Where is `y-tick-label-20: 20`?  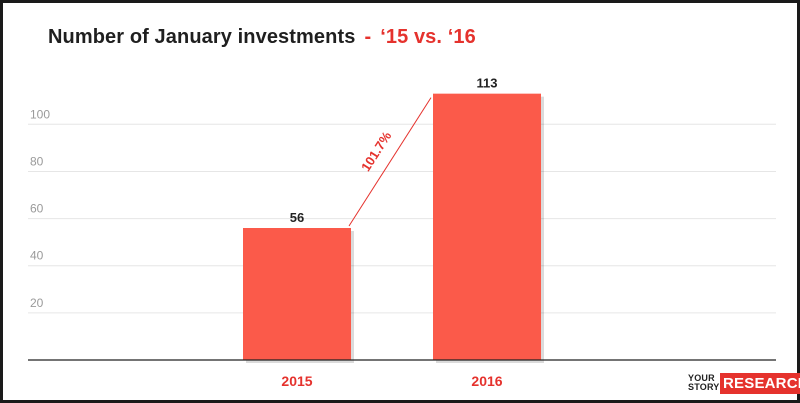 y-tick-label-20: 20 is located at coordinates (37, 303).